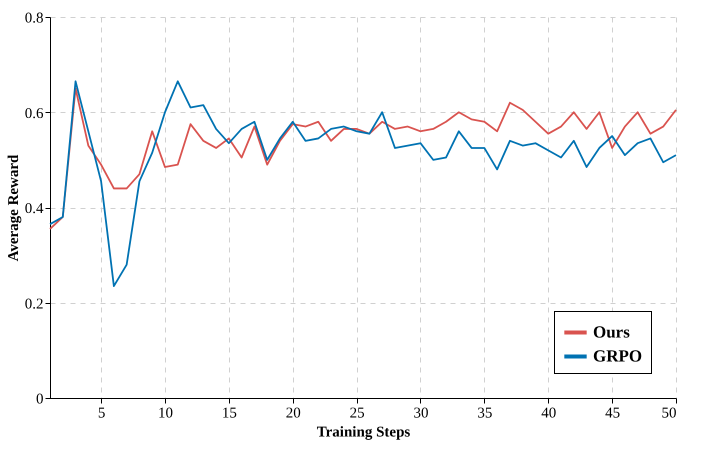  What do you see at coordinates (293, 414) in the screenshot?
I see `x-tick-label: 20` at bounding box center [293, 414].